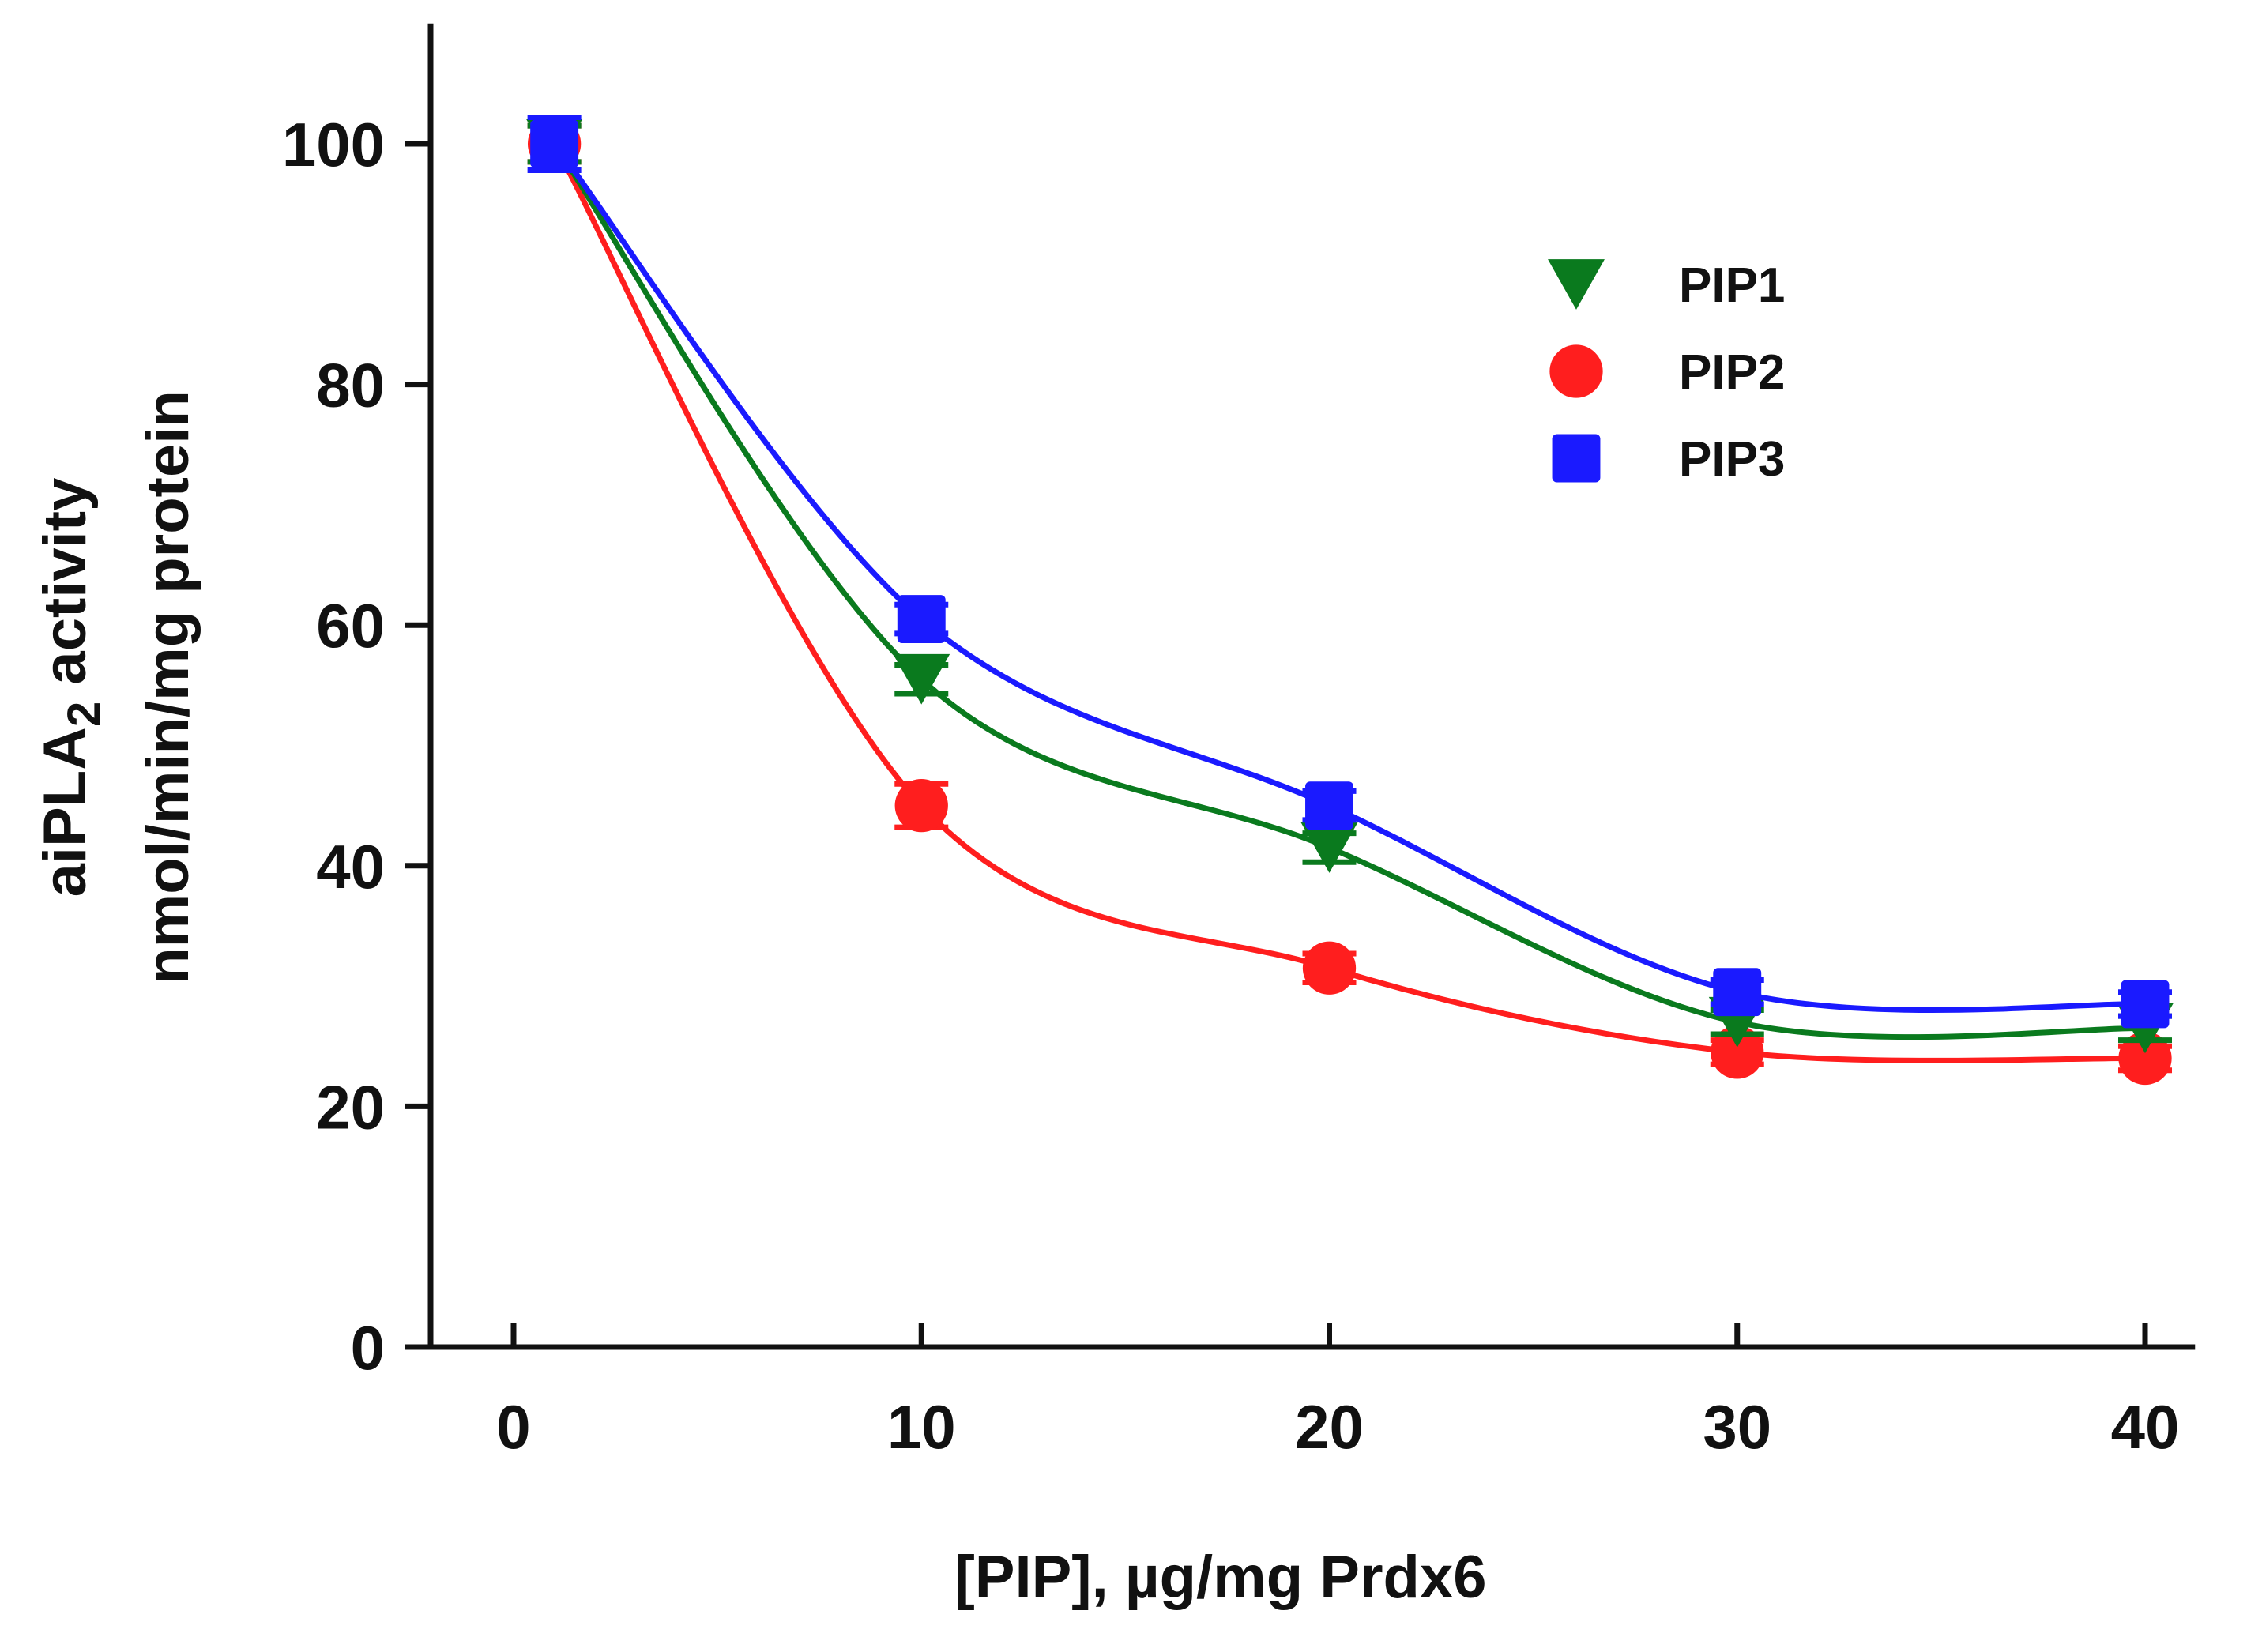 The width and height of the screenshot is (2247, 1652). I want to click on y-axis-title-prefix: aiPLA, so click(65, 812).